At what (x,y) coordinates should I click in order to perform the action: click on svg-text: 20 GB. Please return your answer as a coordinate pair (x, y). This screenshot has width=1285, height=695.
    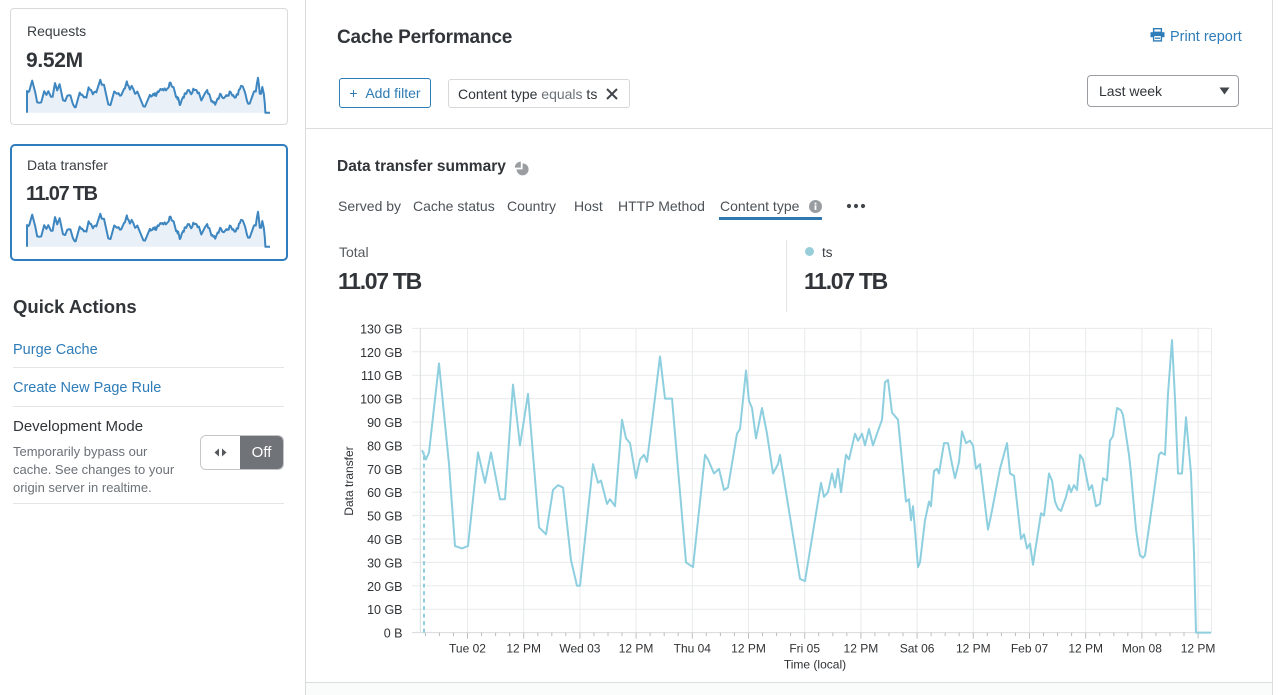
    Looking at the image, I should click on (384, 587).